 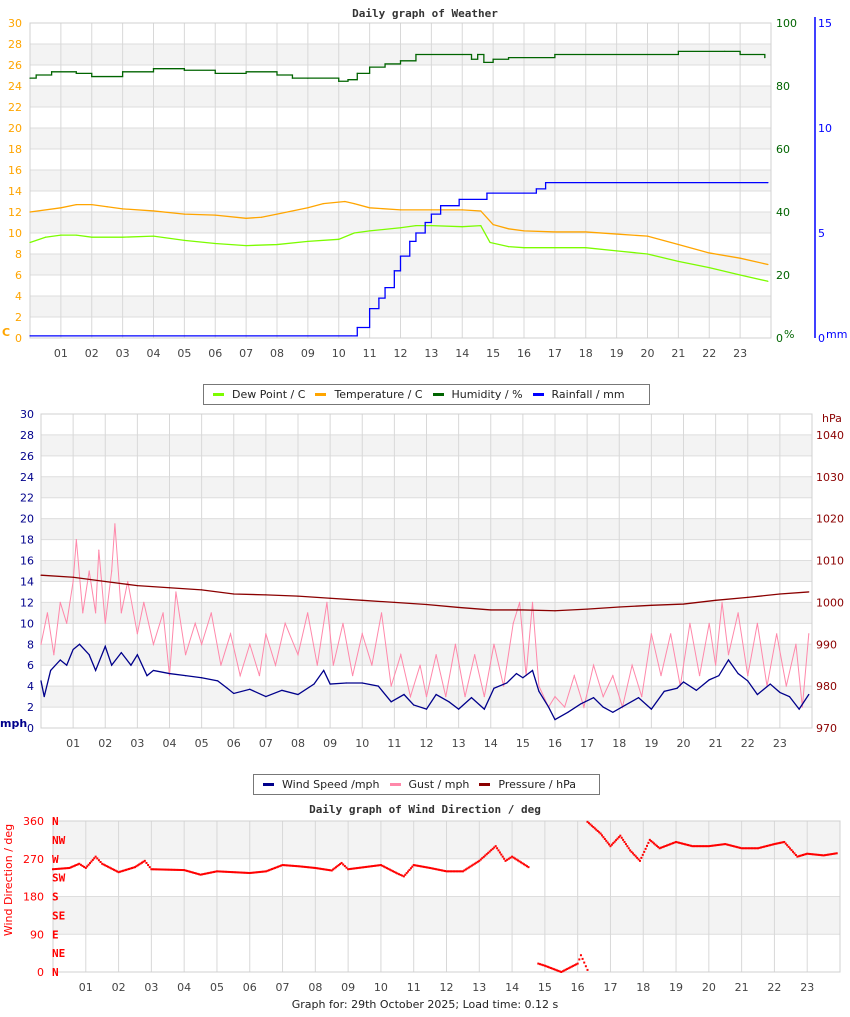 What do you see at coordinates (362, 743) in the screenshot?
I see `x-tick-label: 10` at bounding box center [362, 743].